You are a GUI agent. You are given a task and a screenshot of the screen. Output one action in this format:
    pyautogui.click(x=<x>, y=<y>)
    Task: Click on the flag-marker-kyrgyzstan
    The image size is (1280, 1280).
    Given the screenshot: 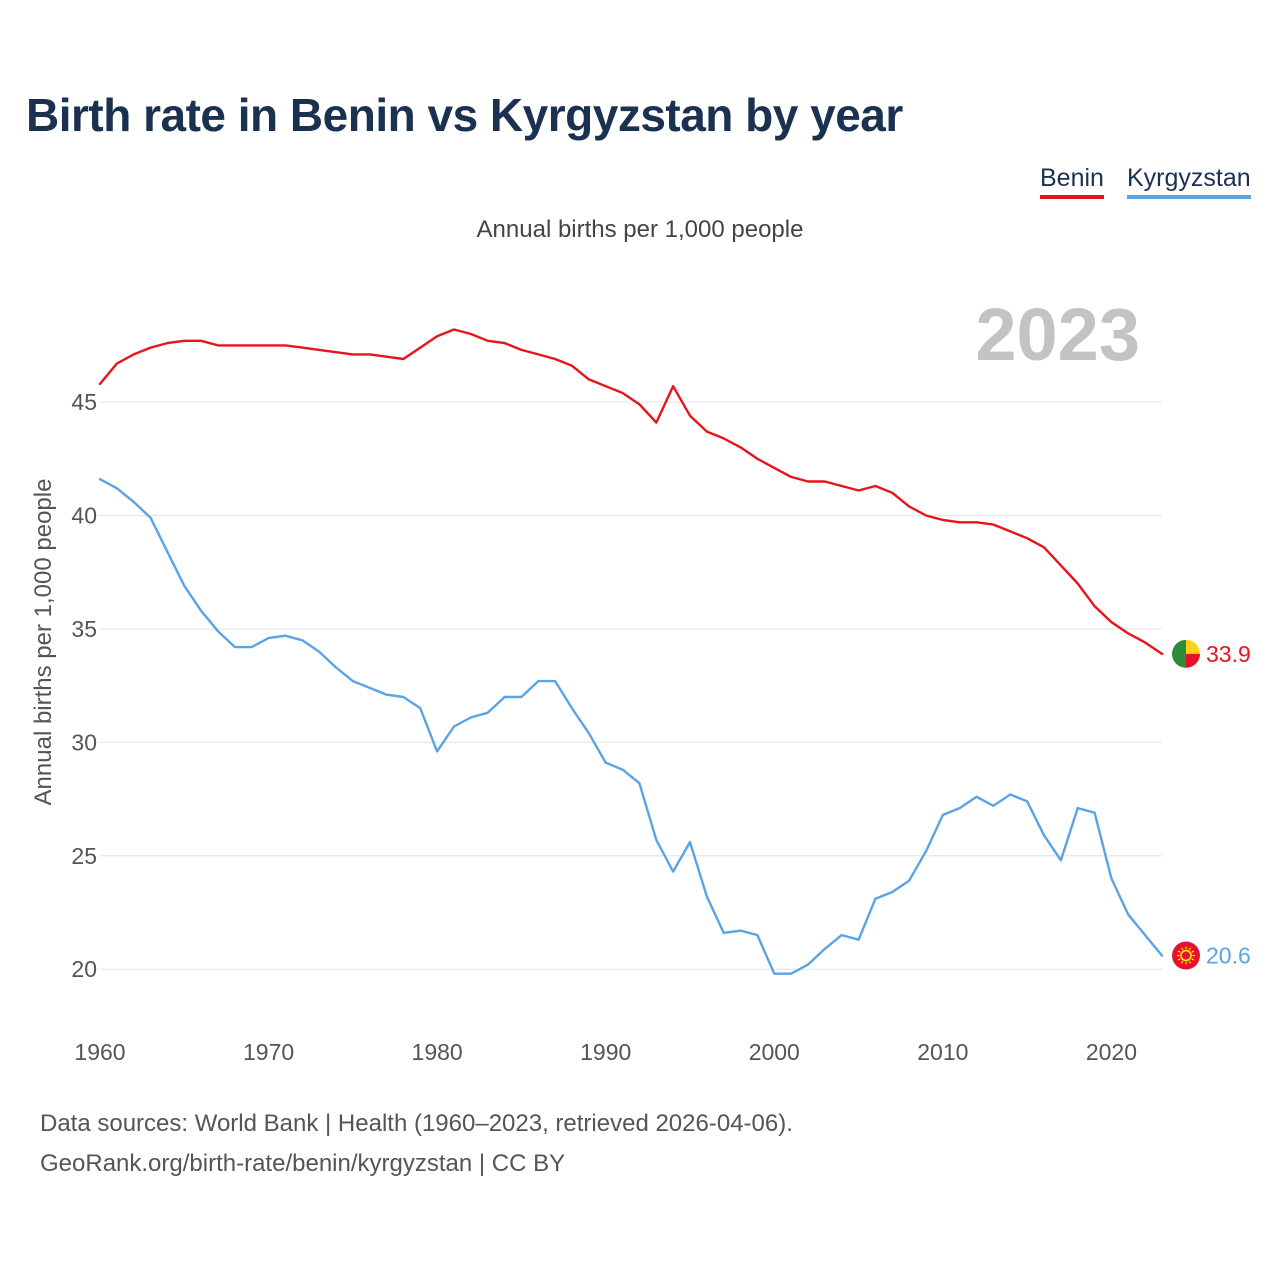 What is the action you would take?
    pyautogui.click(x=1186, y=955)
    